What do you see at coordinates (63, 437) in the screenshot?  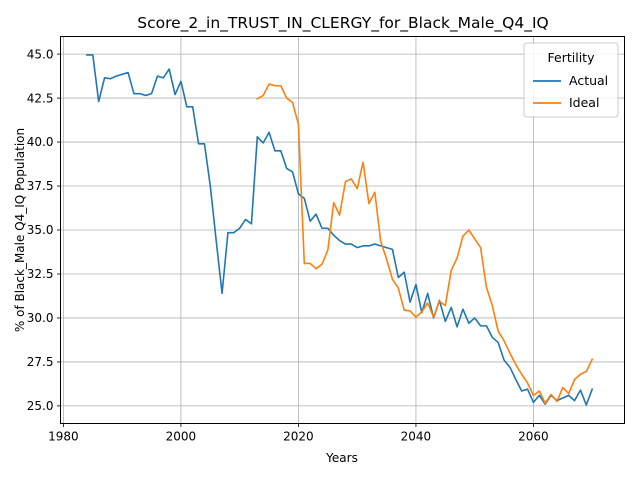 I see `x-tick-label: 1980` at bounding box center [63, 437].